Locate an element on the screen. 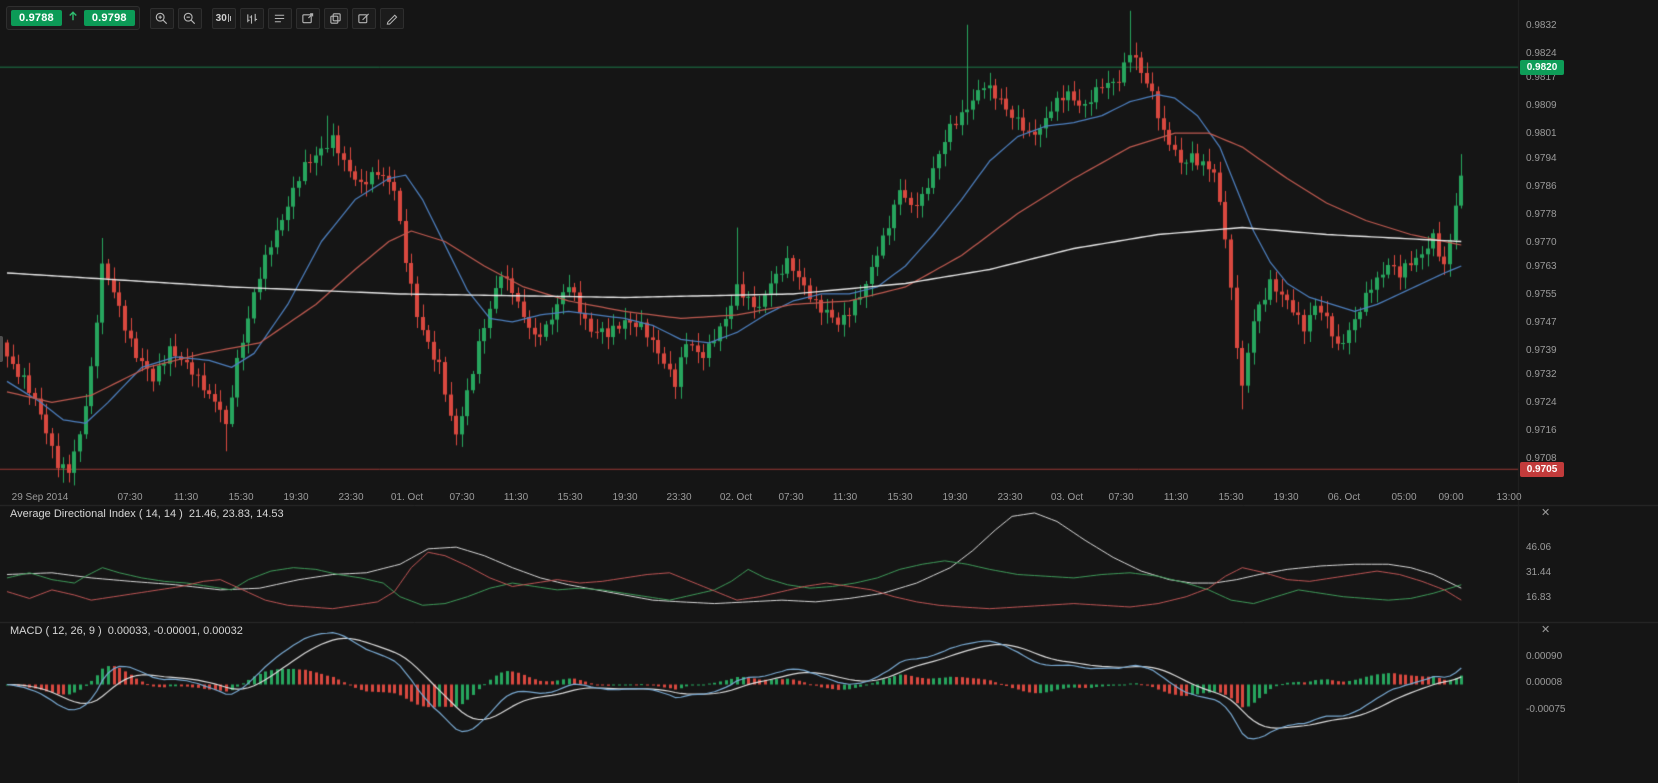  bar-chart-icon is located at coordinates (251, 18).